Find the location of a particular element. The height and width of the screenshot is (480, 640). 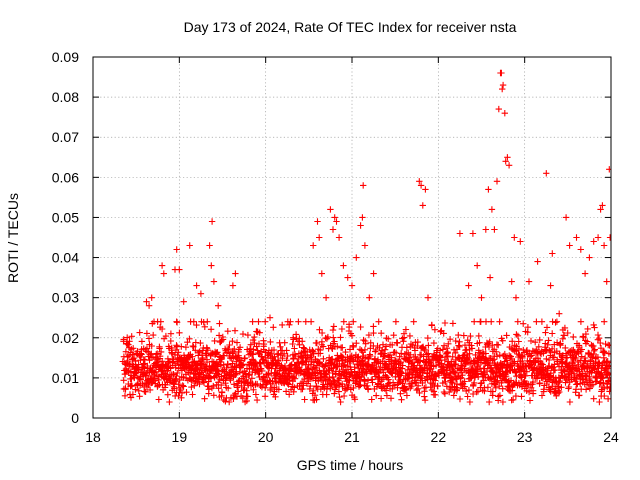

y-tick-label: 0.07 is located at coordinates (65, 137).